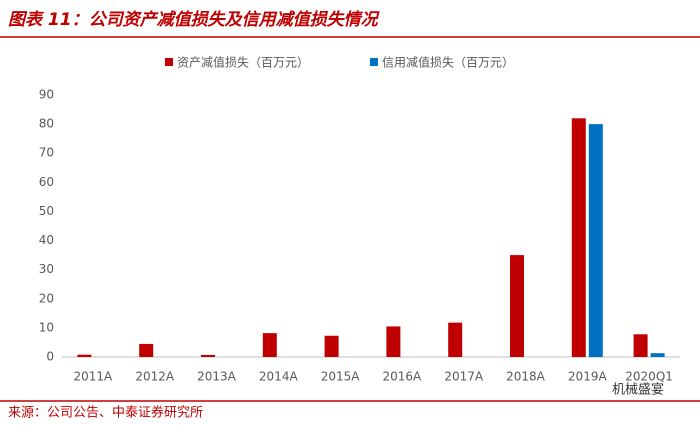 This screenshot has height=425, width=700. Describe the element at coordinates (105, 413) in the screenshot. I see `source-note: 来源：公司公告、中泰证券研究所` at that location.